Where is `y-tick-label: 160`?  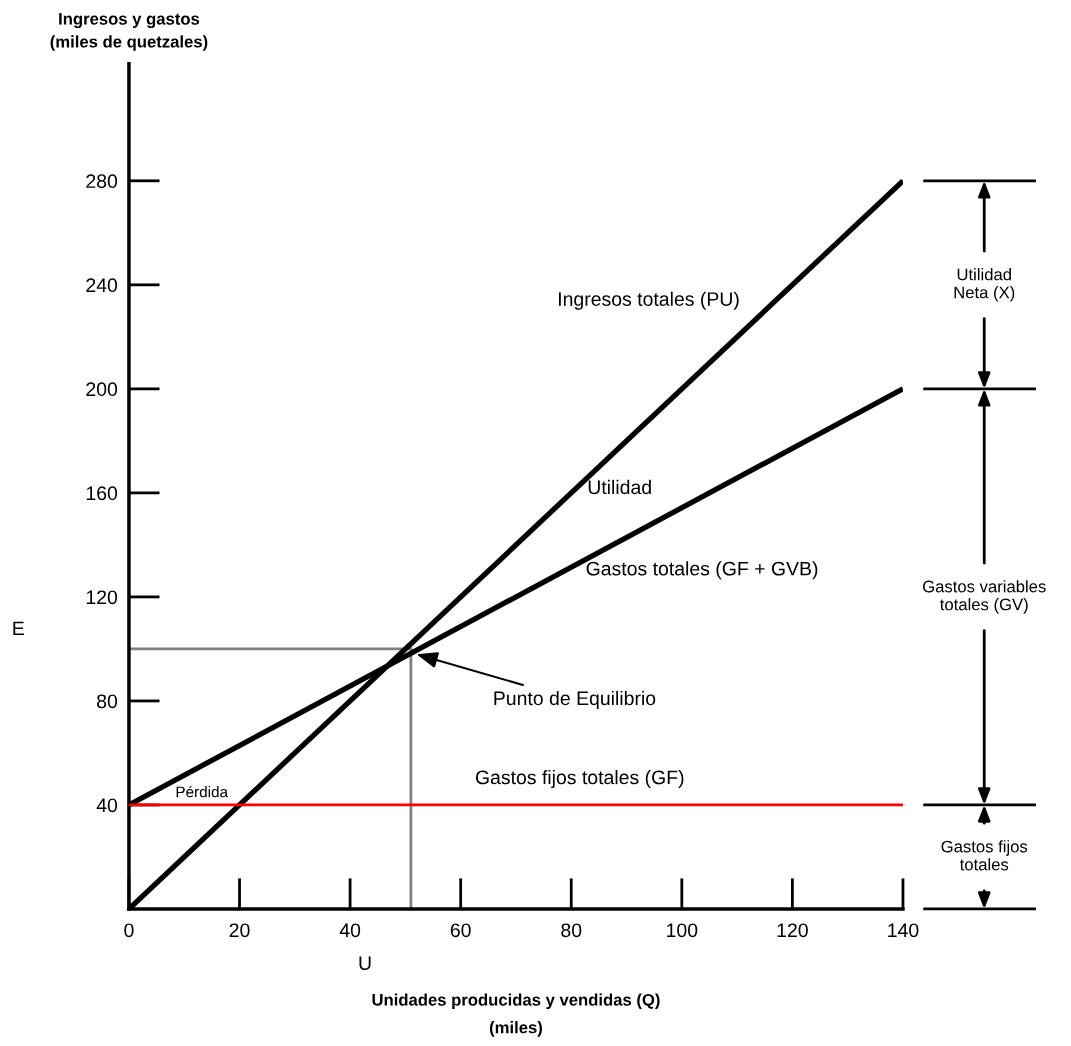 y-tick-label: 160 is located at coordinates (102, 493).